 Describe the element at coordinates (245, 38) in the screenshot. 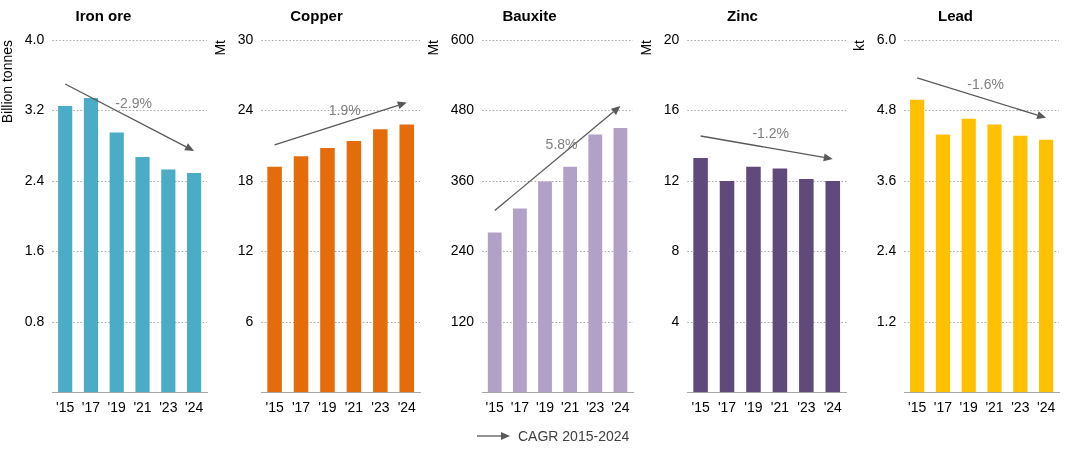

I see `y-tick-label: 30` at that location.